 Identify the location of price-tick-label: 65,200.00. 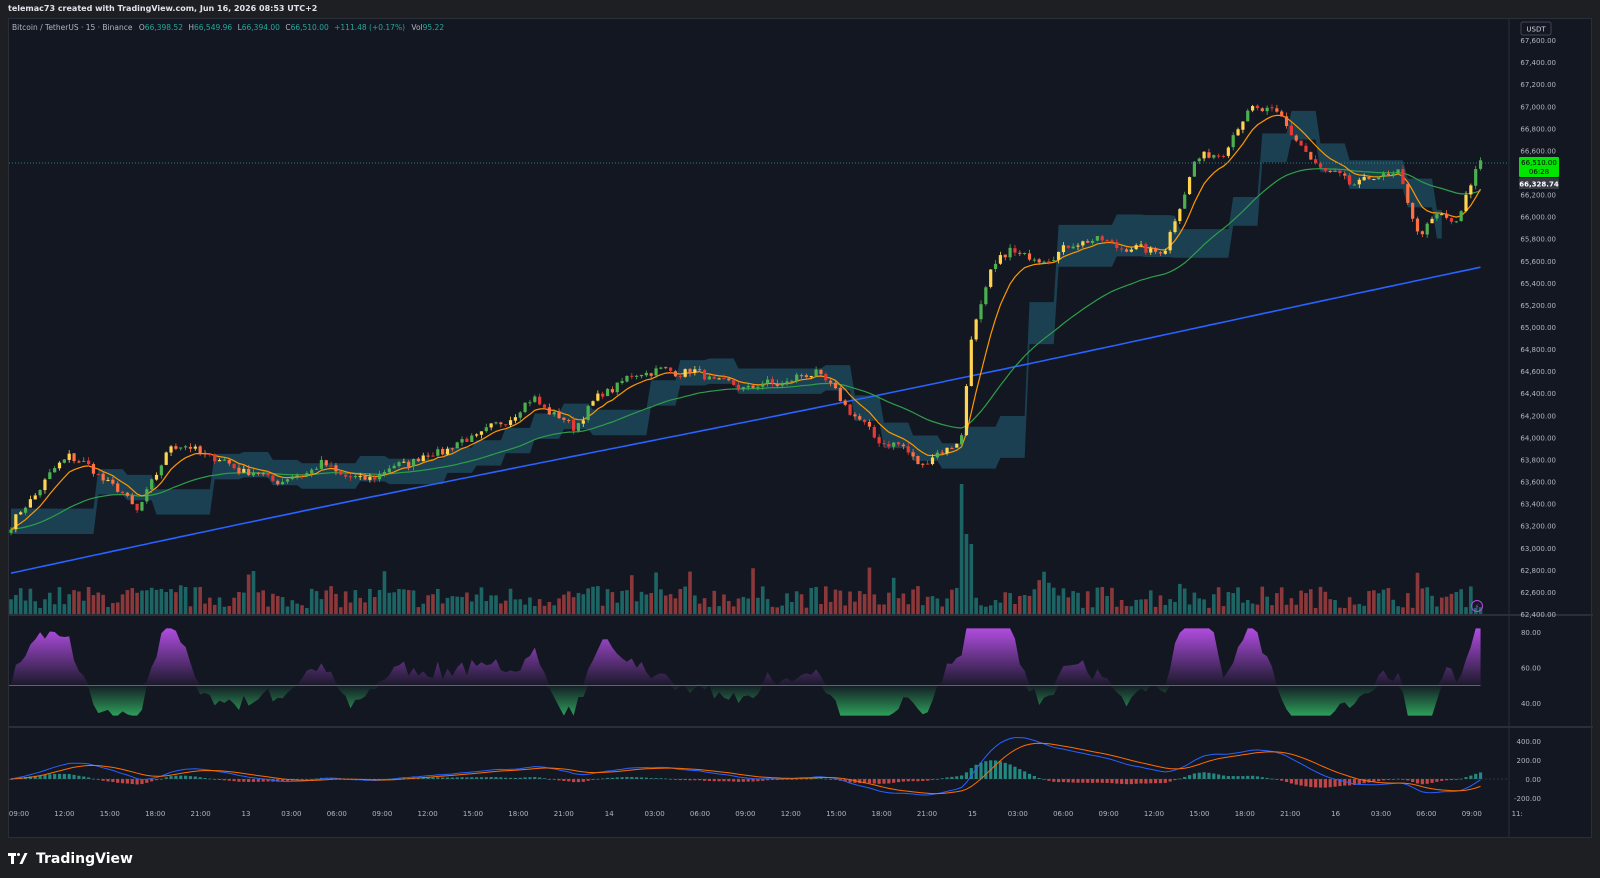
(1538, 306).